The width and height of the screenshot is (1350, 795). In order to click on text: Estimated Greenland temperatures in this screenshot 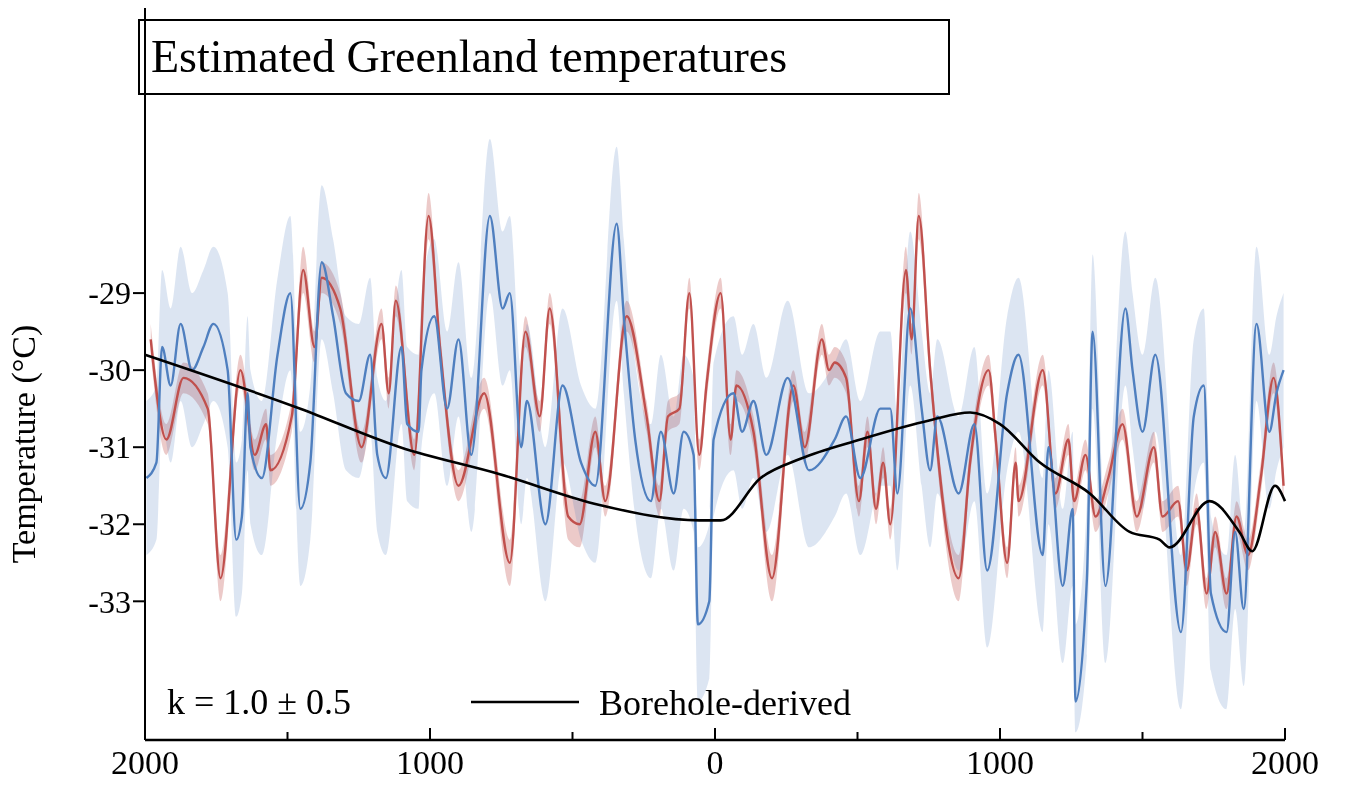, I will do `click(469, 56)`.